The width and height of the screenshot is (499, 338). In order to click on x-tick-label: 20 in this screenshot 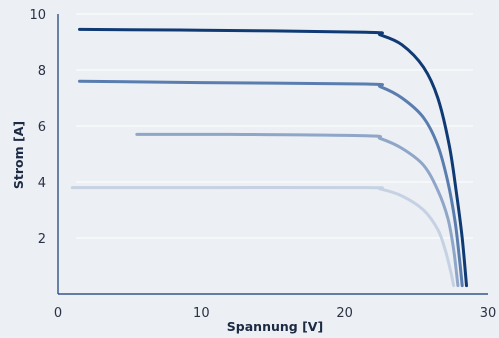, I will do `click(344, 313)`.